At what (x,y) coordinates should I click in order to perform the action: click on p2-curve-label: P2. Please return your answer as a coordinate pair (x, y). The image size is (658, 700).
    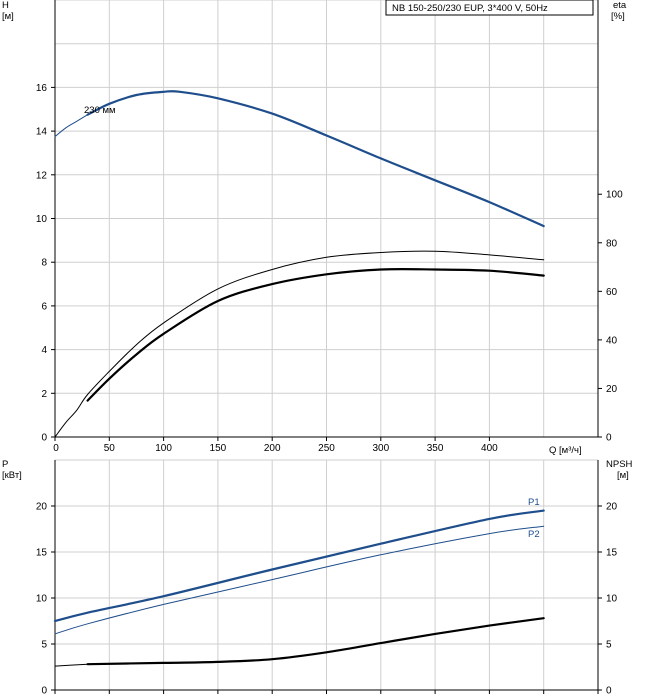
    Looking at the image, I should click on (534, 534).